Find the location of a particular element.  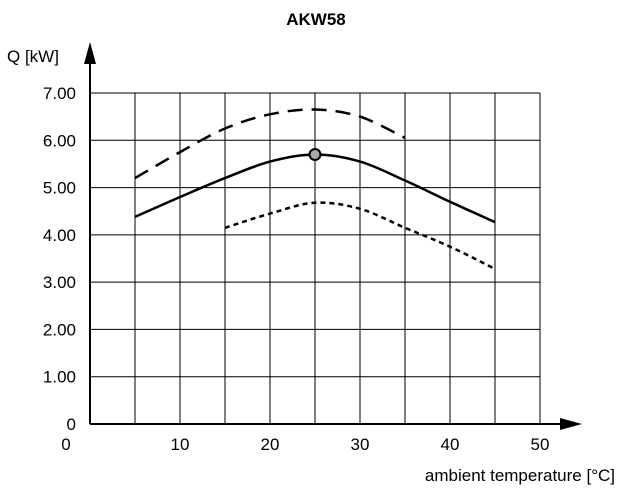

x-tick-label: 50 is located at coordinates (540, 444).